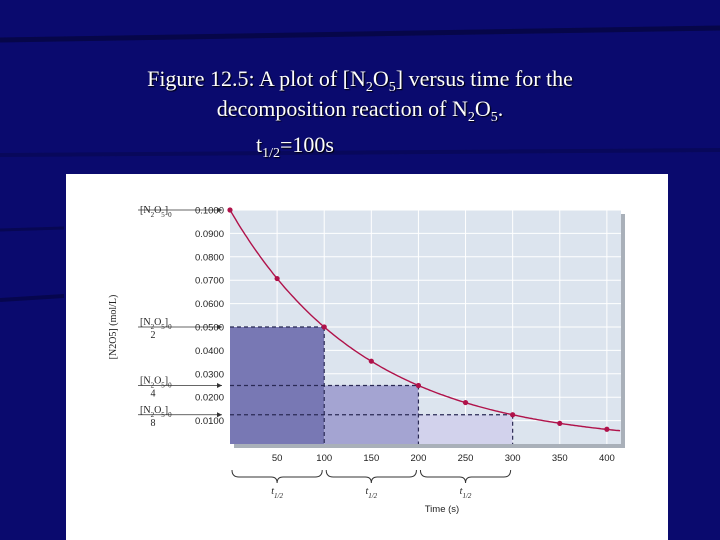 The height and width of the screenshot is (540, 720). What do you see at coordinates (209, 281) in the screenshot?
I see `y-tick-label: 0.0700` at bounding box center [209, 281].